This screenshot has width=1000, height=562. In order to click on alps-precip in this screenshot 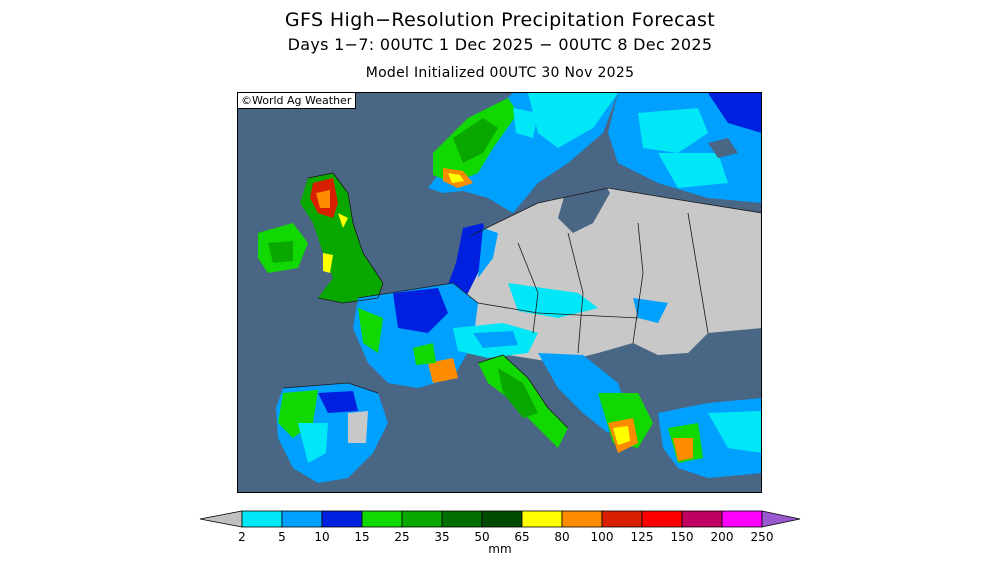, I will do `click(495, 340)`.